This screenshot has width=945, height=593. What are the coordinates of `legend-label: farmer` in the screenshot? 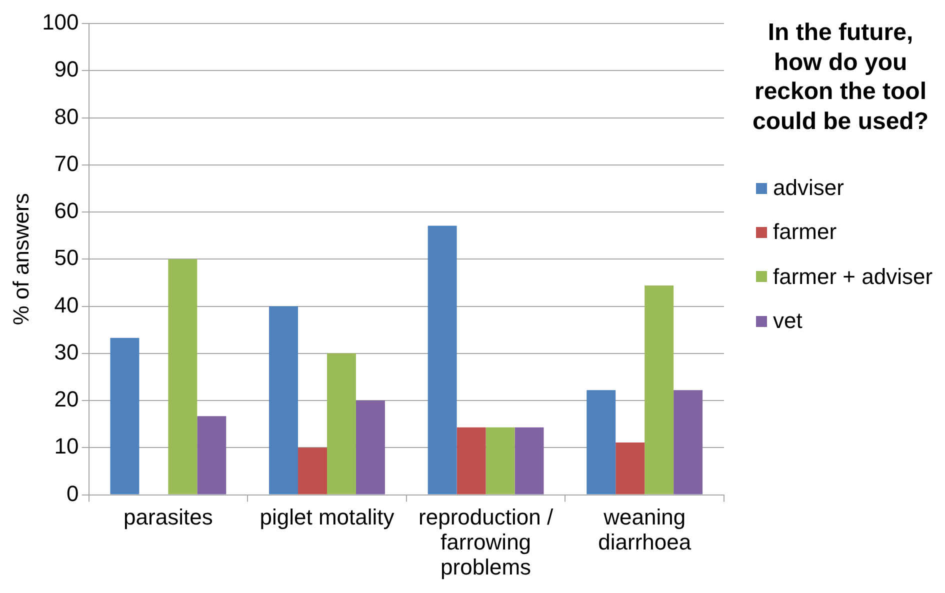 It's located at (805, 232).